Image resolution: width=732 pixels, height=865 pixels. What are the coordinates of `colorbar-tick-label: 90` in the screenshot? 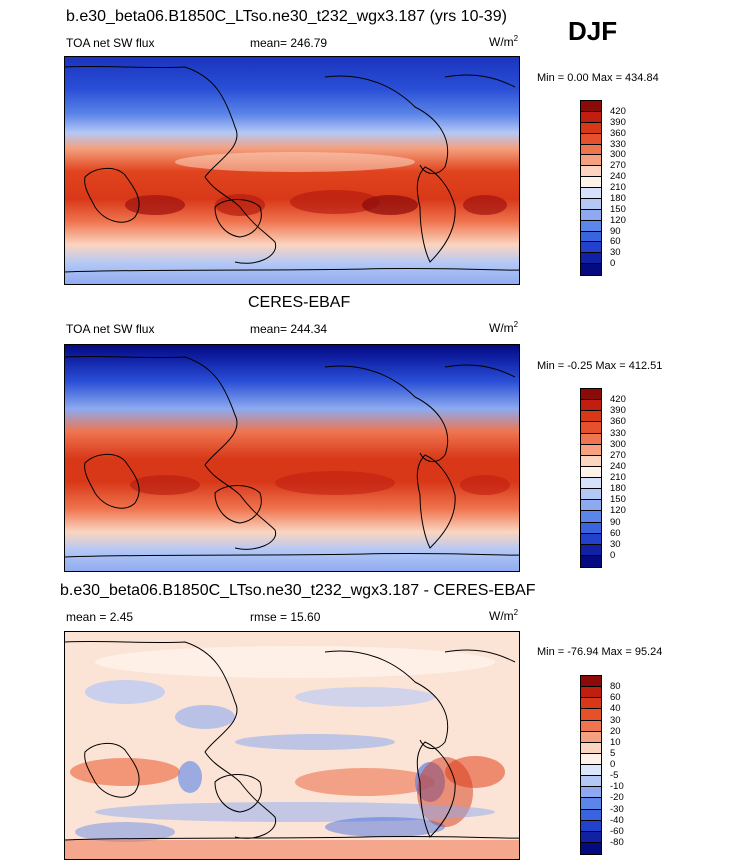 It's located at (615, 231).